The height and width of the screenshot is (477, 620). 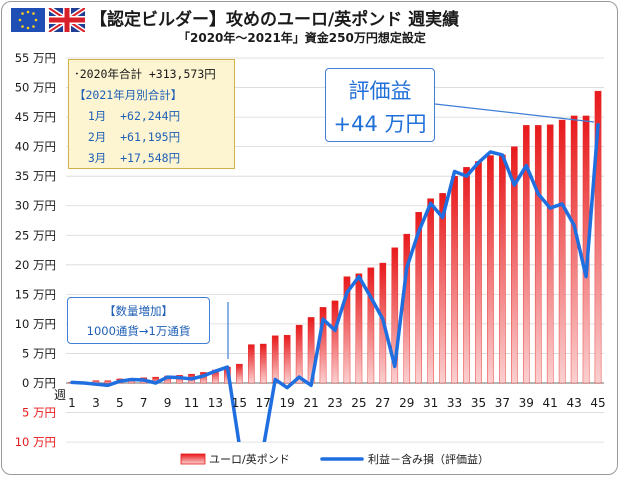 What do you see at coordinates (215, 403) in the screenshot?
I see `x-tick-label: 13` at bounding box center [215, 403].